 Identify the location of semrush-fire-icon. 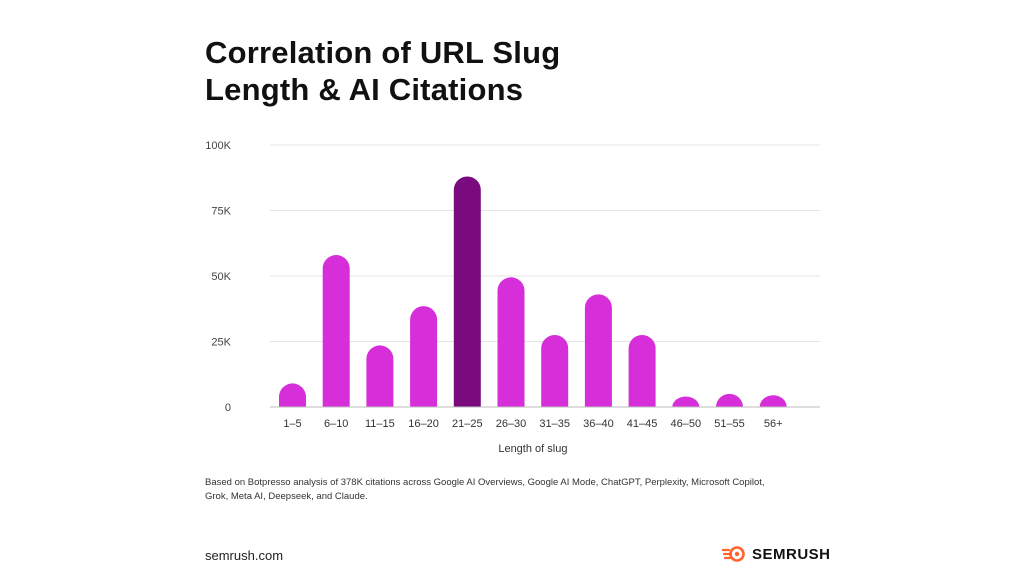
(733, 554).